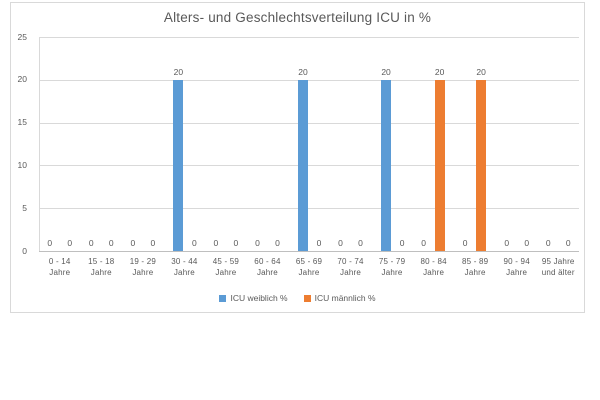 The width and height of the screenshot is (600, 400). I want to click on x-axis-category-label: 30 - 44 Jahre, so click(184, 267).